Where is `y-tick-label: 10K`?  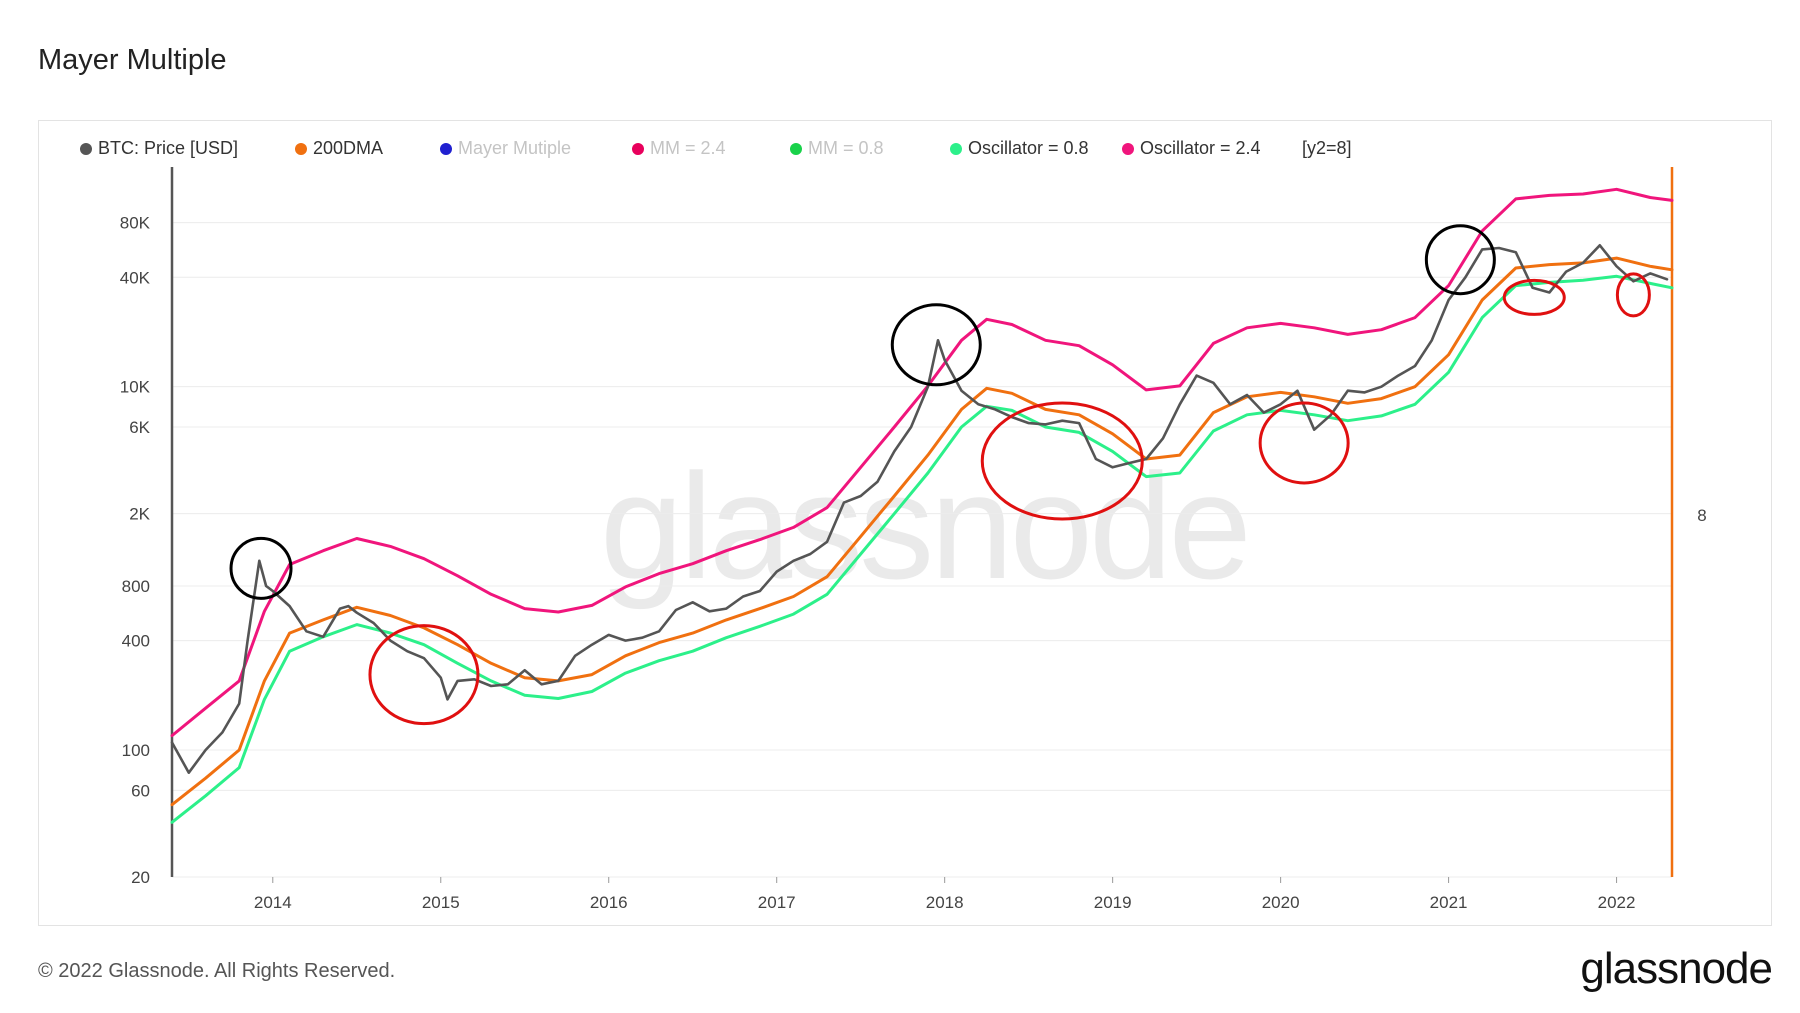
y-tick-label: 10K is located at coordinates (135, 387).